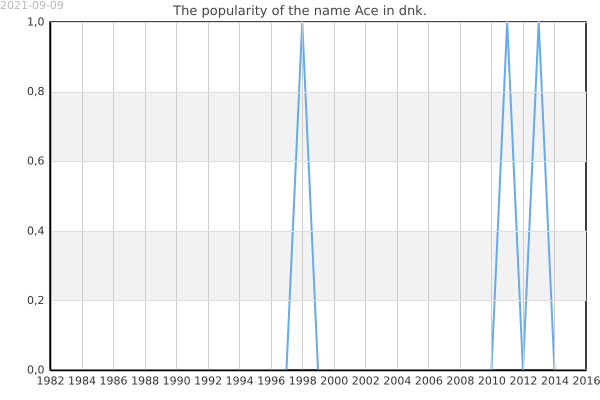 This screenshot has width=600, height=400. I want to click on x-tick-label: 2016, so click(586, 381).